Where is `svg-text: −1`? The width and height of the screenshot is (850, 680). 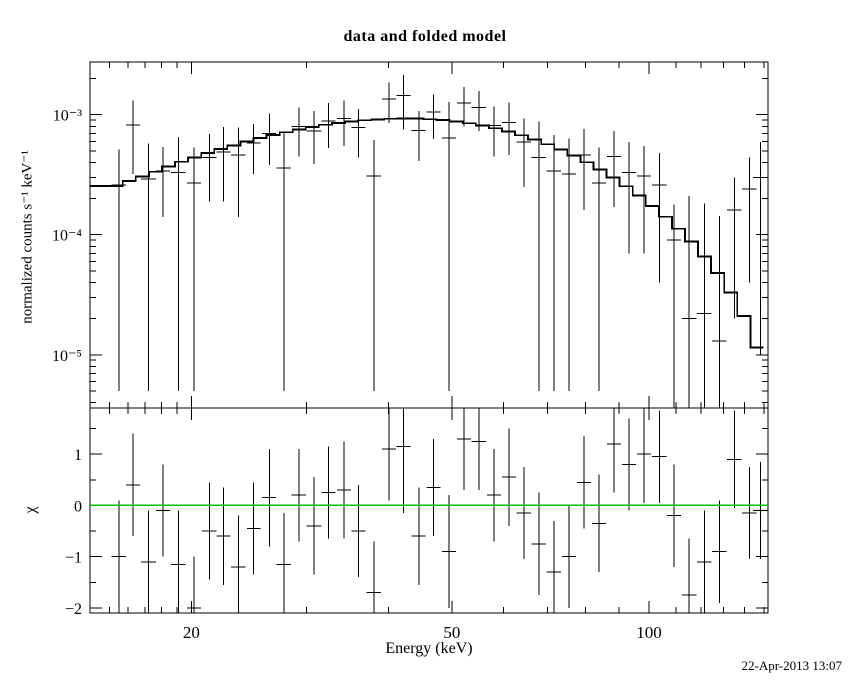
svg-text: −1 is located at coordinates (73, 558).